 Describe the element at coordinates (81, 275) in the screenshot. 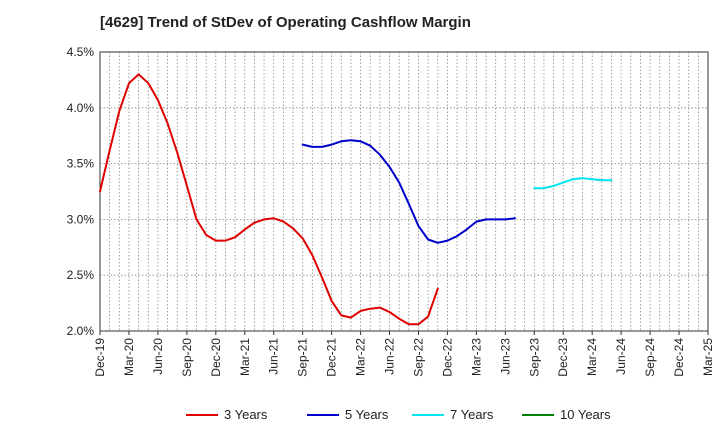

I see `y-tick-label: 2.5%` at that location.